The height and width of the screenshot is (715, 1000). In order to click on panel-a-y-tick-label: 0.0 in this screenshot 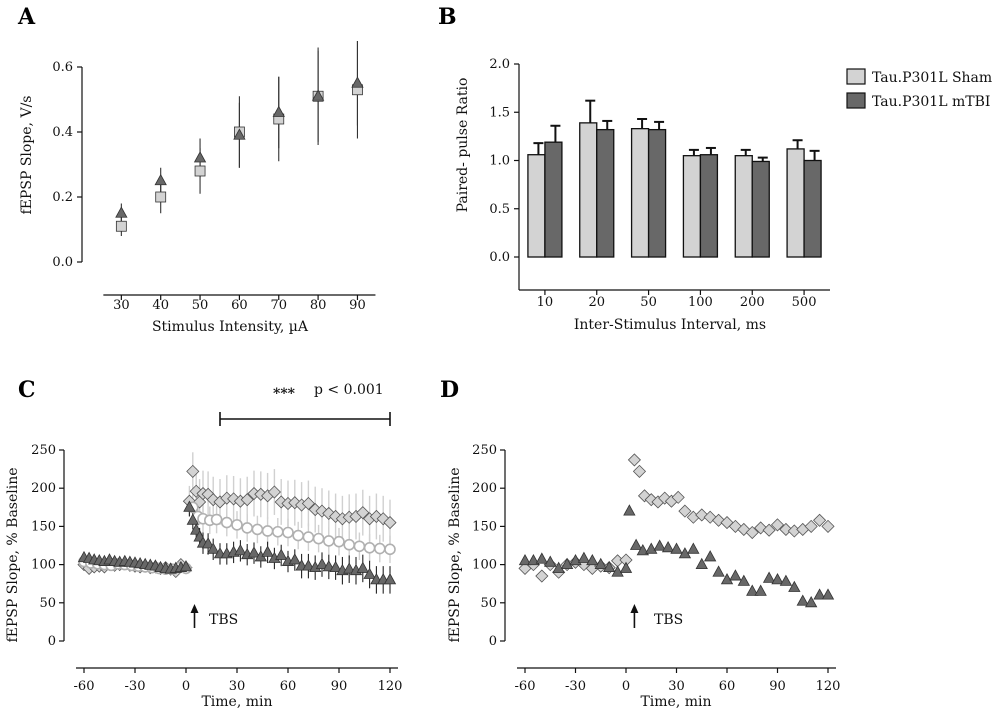, I will do `click(62, 262)`.